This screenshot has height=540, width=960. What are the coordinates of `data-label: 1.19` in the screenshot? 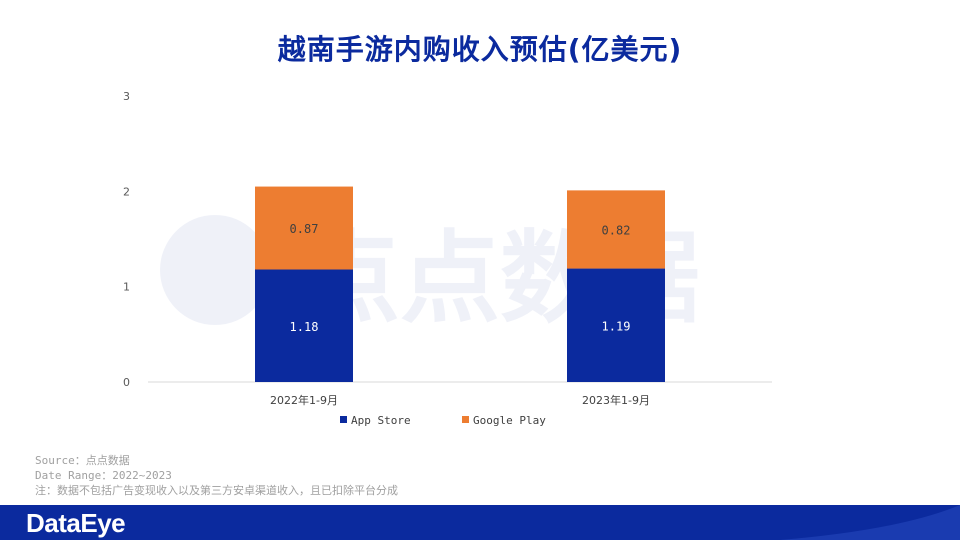 It's located at (616, 326).